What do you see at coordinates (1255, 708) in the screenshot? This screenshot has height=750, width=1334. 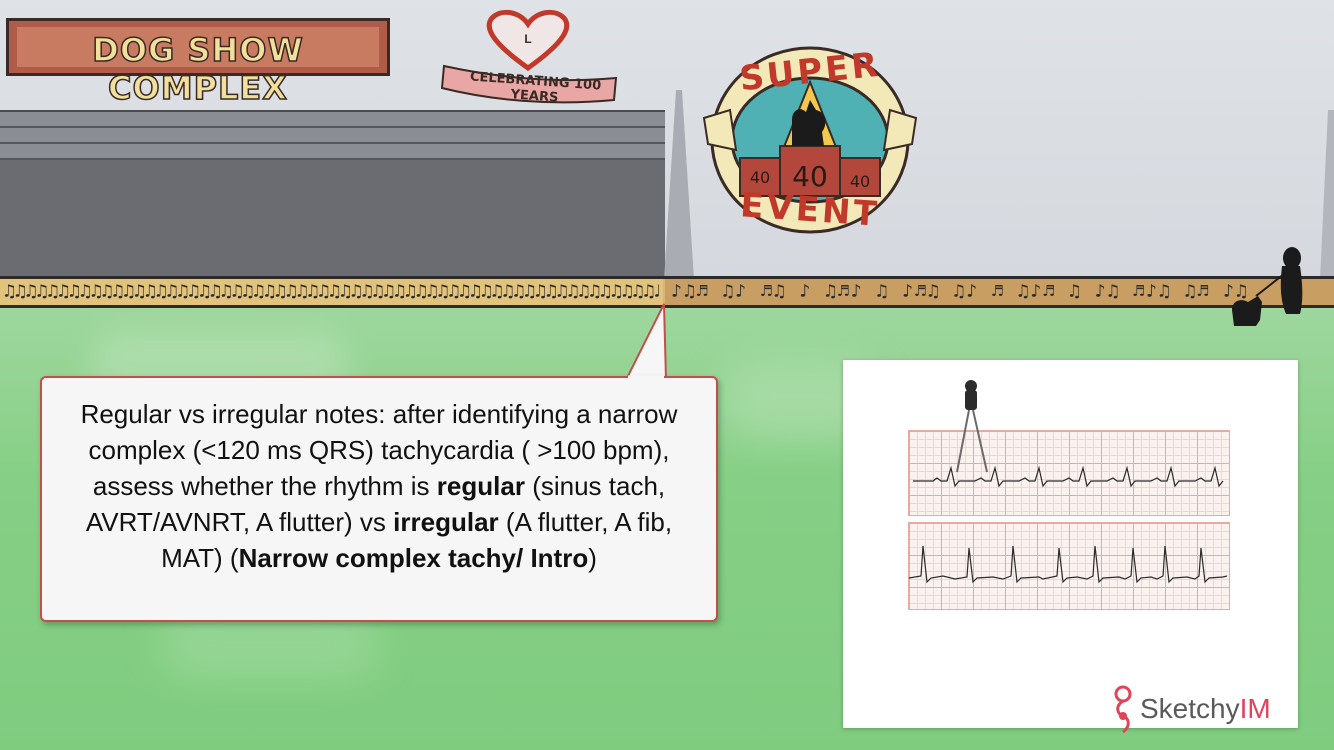 I see `logo-suffix: IM` at bounding box center [1255, 708].